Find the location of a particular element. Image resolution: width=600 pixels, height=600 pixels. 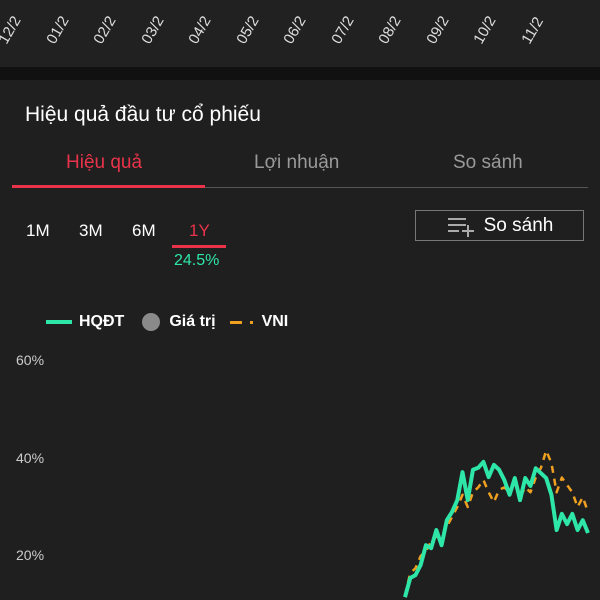

section-title: Hiệu quả đầu tư cổ phiếu is located at coordinates (143, 114).